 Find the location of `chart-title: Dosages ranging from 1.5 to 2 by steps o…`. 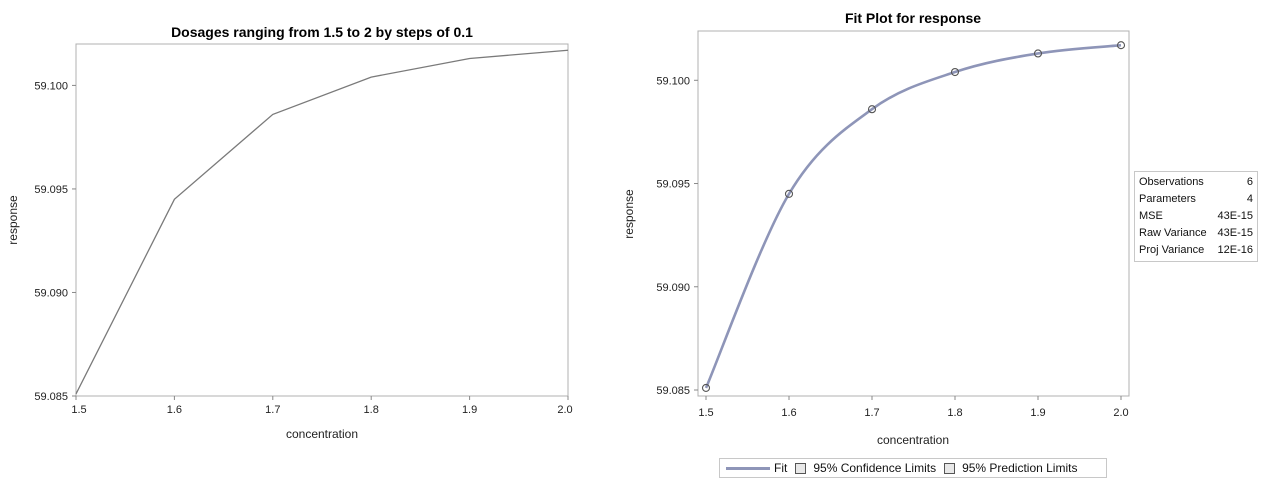

chart-title: Dosages ranging from 1.5 to 2 by steps o… is located at coordinates (322, 32).